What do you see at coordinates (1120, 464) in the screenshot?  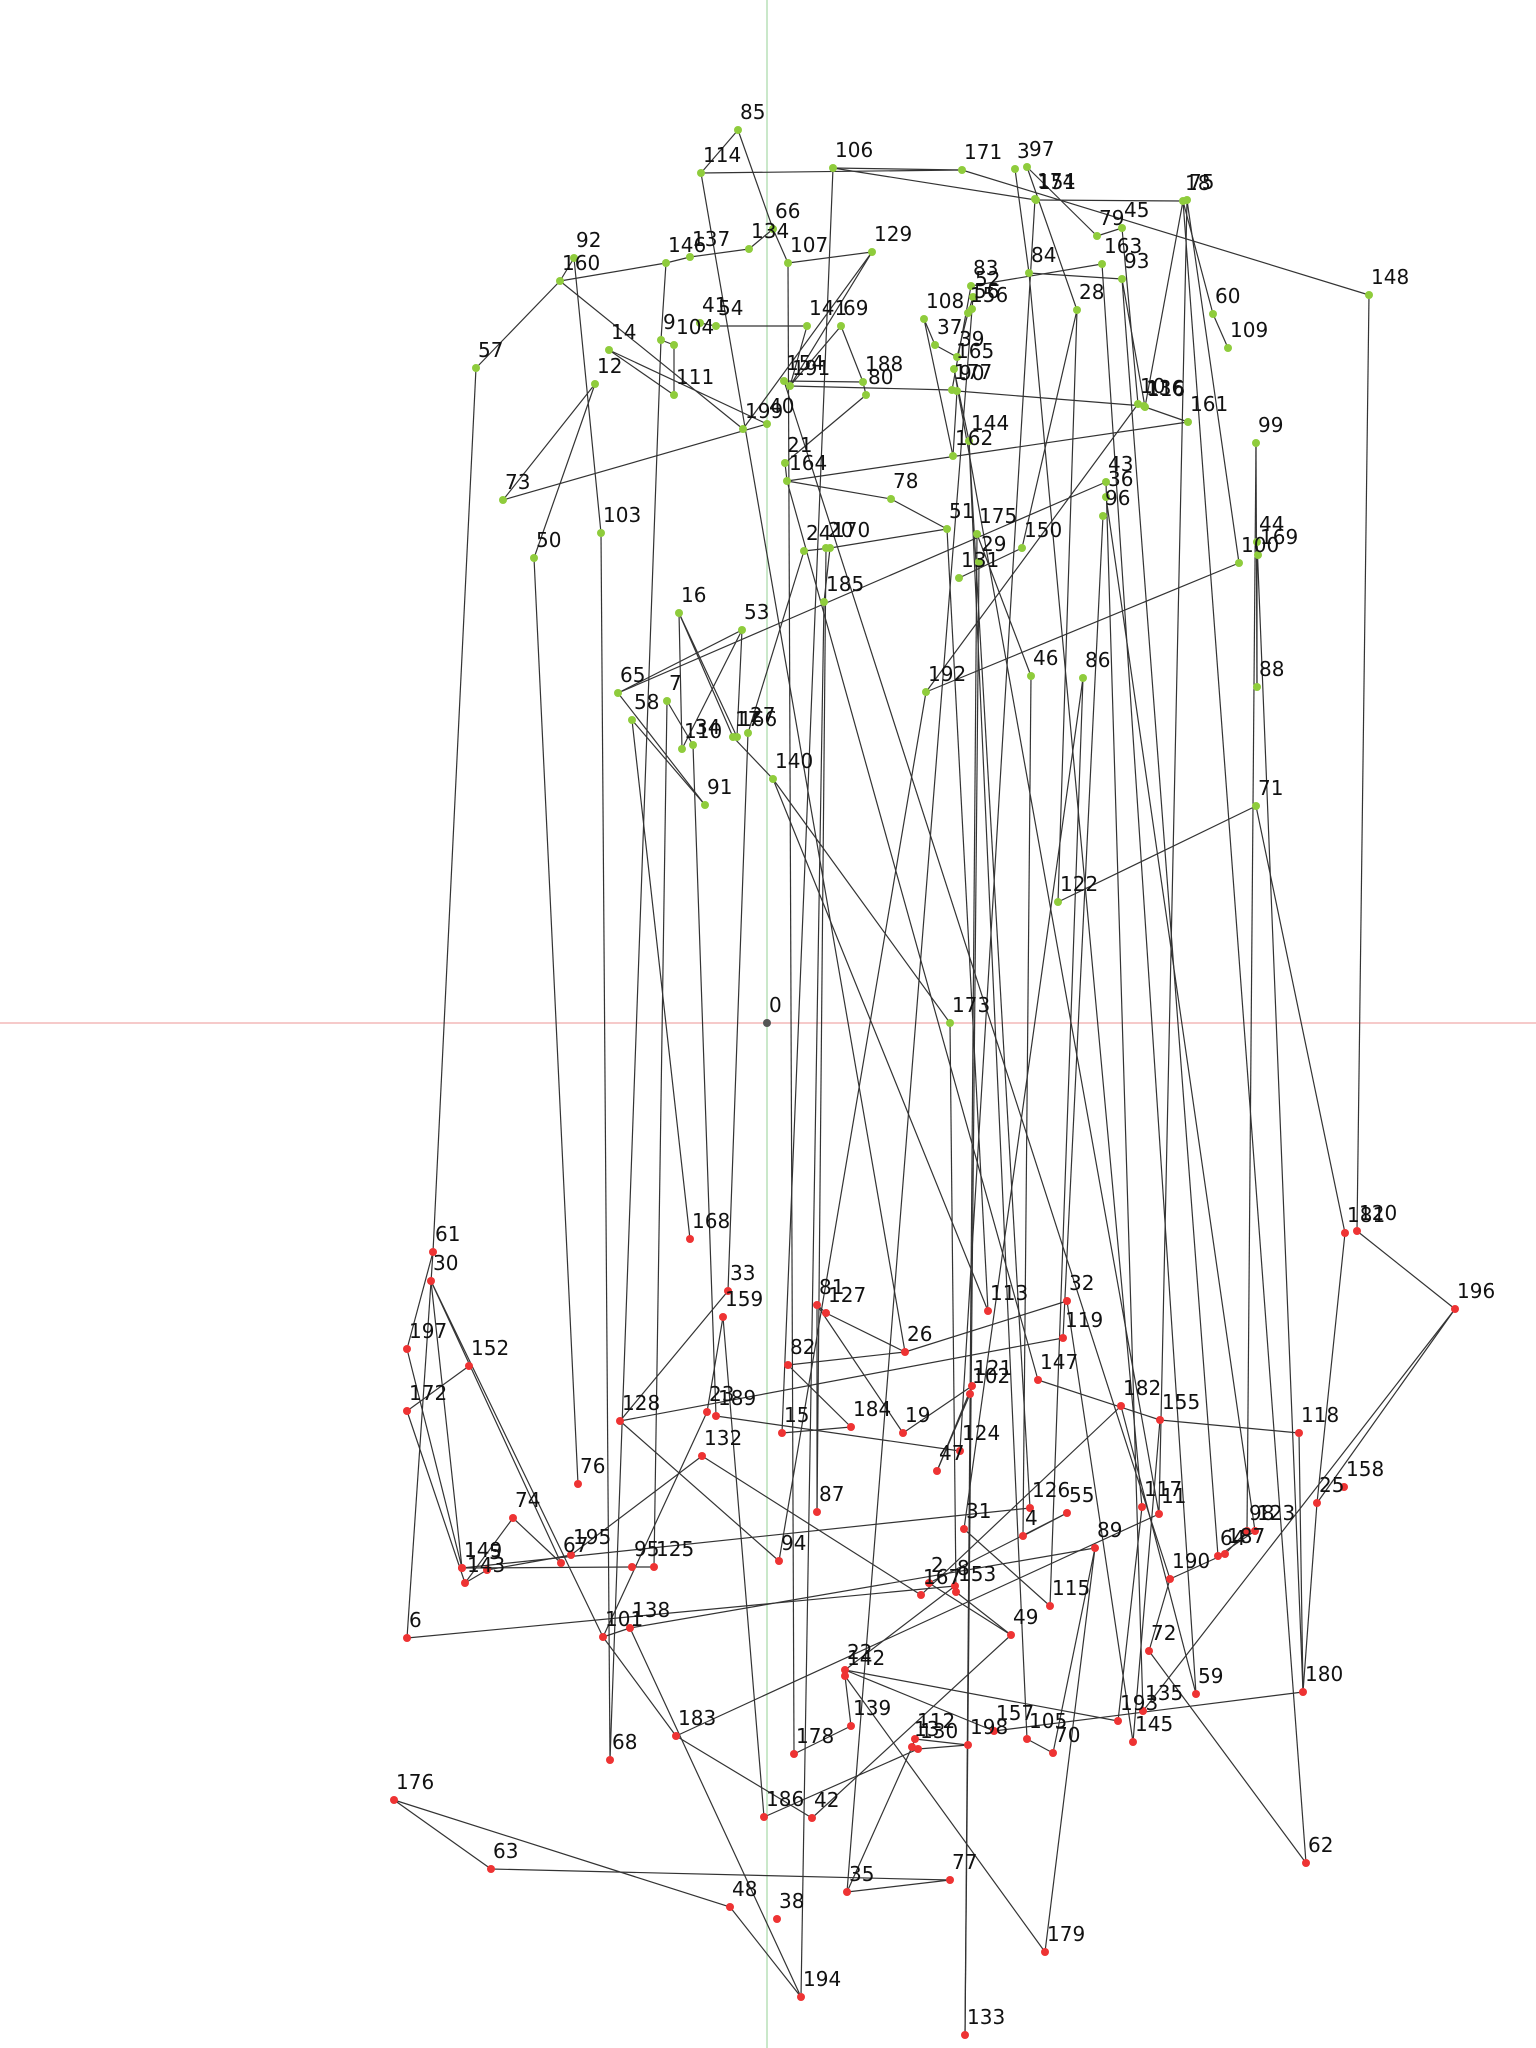 I see `node-label-43: 43` at bounding box center [1120, 464].